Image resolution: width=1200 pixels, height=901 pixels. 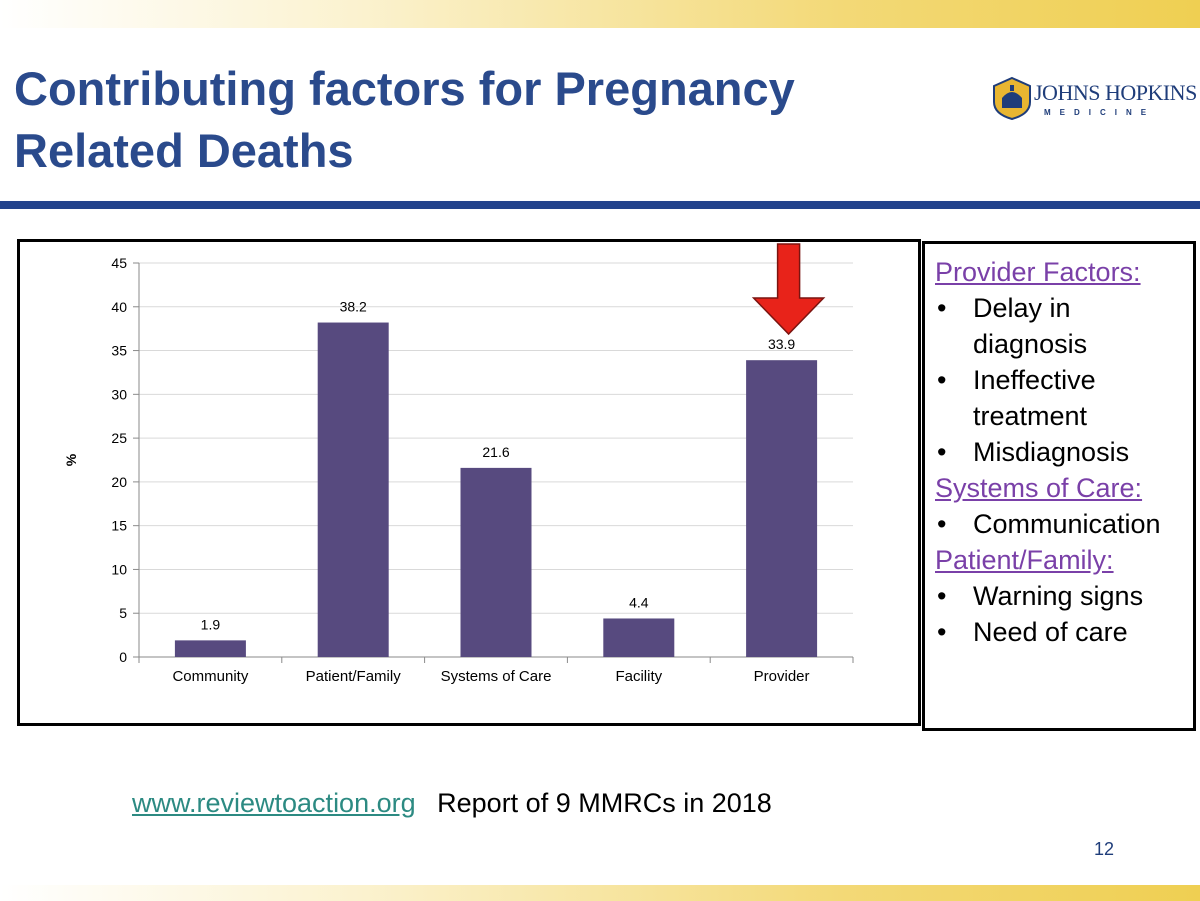 What do you see at coordinates (184, 150) in the screenshot?
I see `title-line-2: Related Deaths` at bounding box center [184, 150].